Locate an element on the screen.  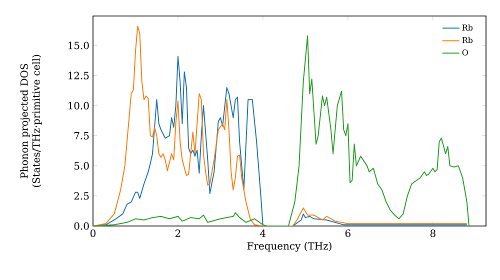
y-tick-label: 10.0 is located at coordinates (78, 106).